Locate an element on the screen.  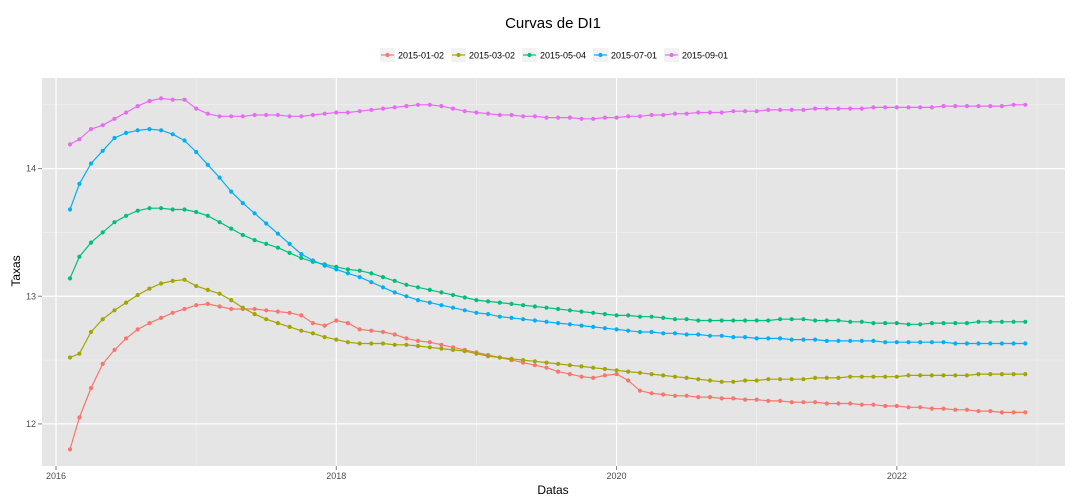
y-tick-label: 14 is located at coordinates (31, 169).